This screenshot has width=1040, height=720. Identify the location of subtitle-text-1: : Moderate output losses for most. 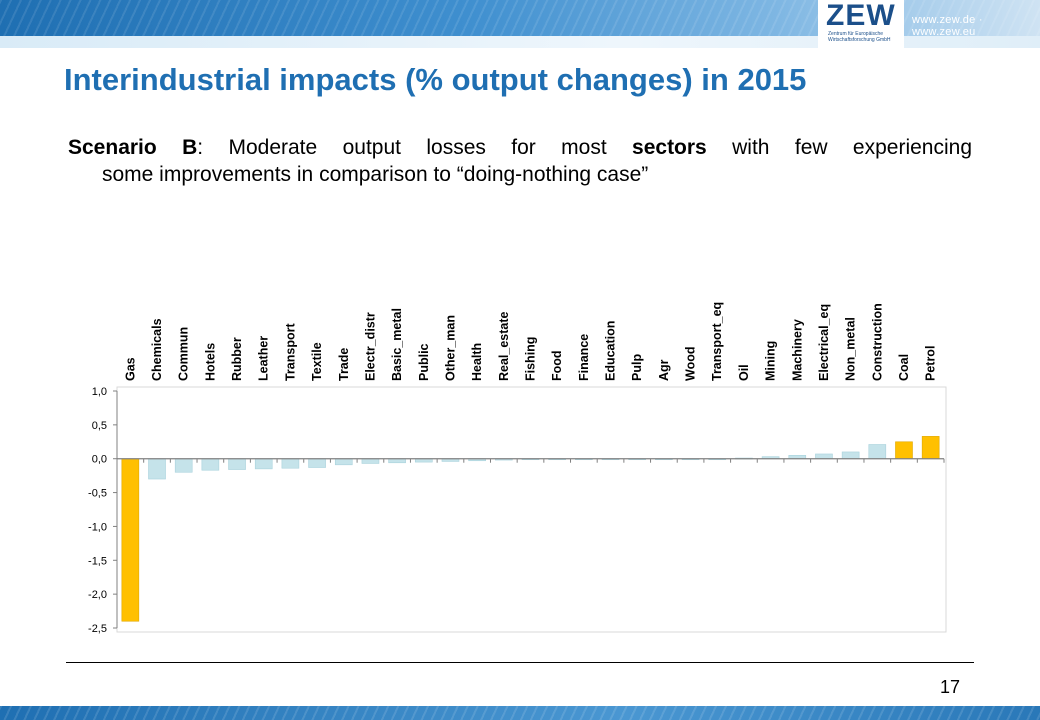
(415, 147).